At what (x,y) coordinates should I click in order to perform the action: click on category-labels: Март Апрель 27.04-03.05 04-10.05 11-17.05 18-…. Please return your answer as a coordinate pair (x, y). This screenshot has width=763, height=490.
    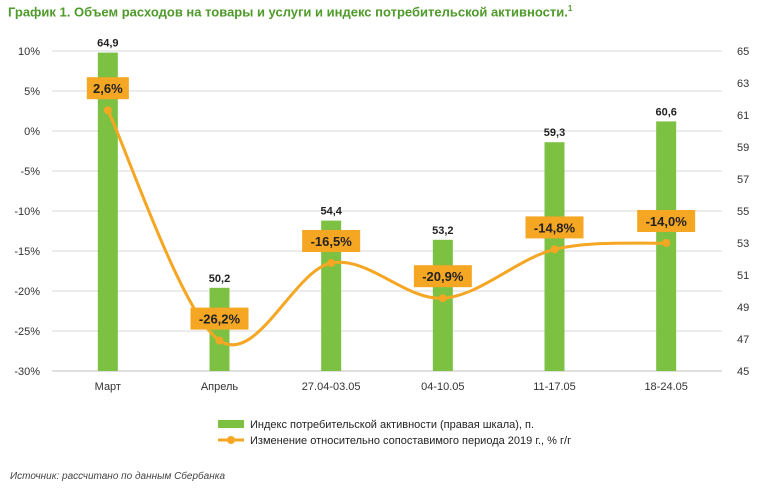
    Looking at the image, I should click on (391, 387).